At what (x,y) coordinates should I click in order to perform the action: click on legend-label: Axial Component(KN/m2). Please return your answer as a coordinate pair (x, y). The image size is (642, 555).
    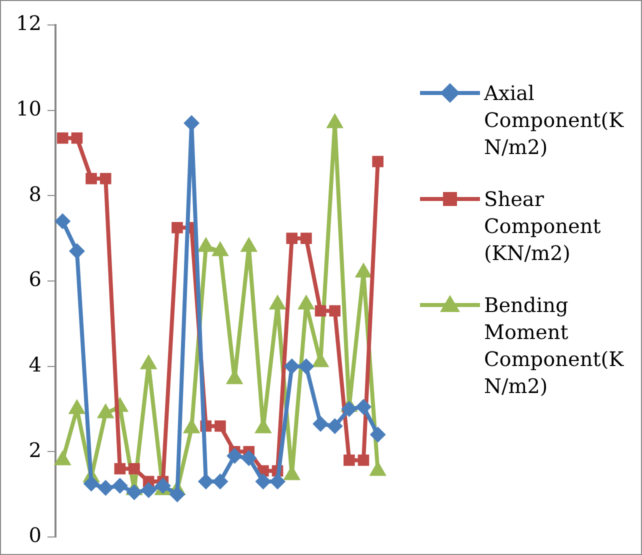
    Looking at the image, I should click on (554, 120).